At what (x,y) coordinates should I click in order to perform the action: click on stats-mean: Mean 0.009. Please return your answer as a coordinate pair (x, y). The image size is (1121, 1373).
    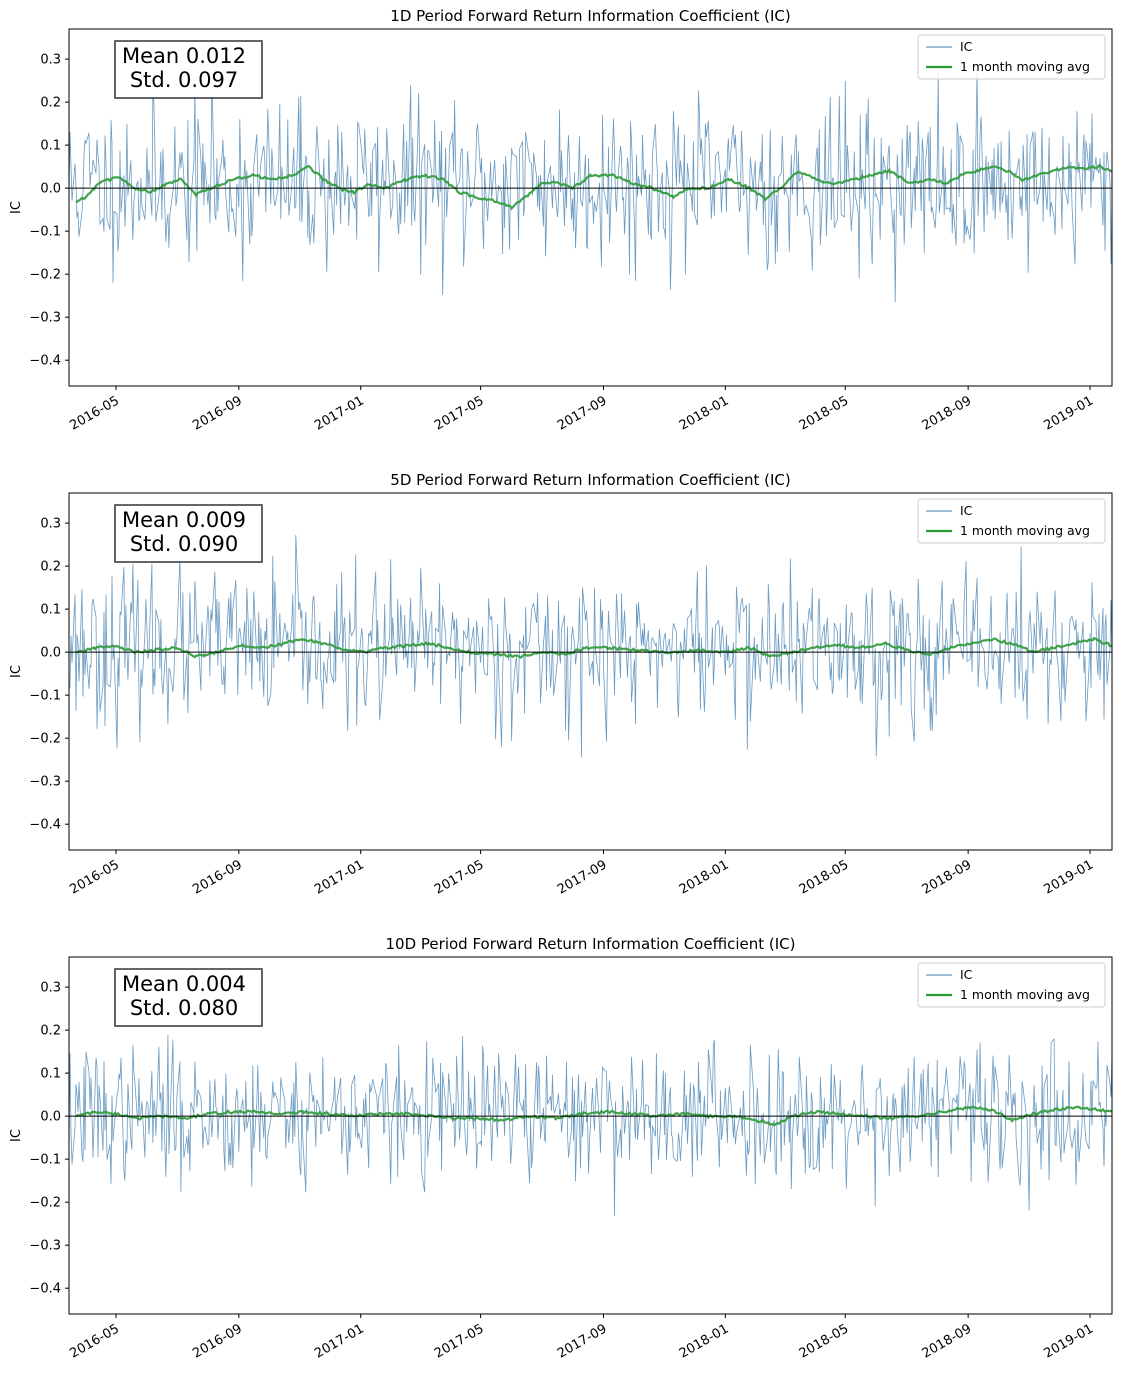
    Looking at the image, I should click on (184, 520).